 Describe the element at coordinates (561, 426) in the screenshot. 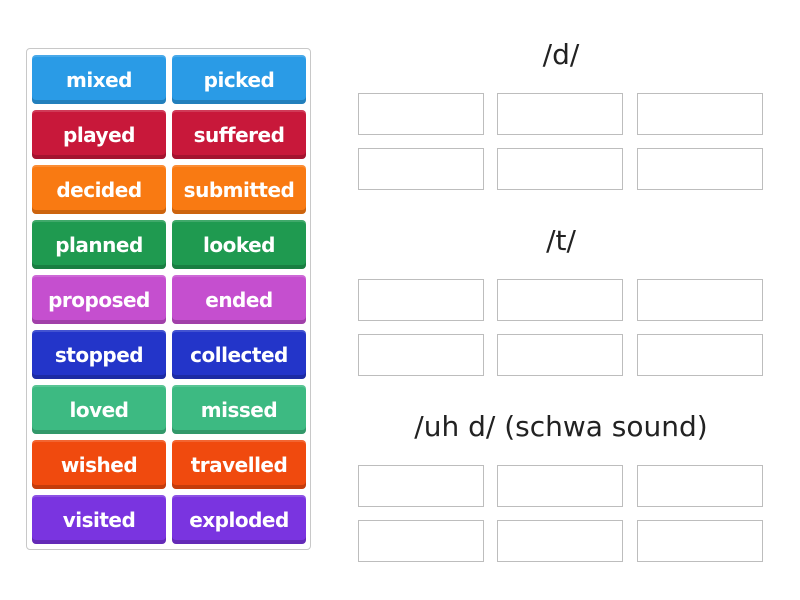

I see `group-heading: /uh d/ (schwa sound)` at that location.